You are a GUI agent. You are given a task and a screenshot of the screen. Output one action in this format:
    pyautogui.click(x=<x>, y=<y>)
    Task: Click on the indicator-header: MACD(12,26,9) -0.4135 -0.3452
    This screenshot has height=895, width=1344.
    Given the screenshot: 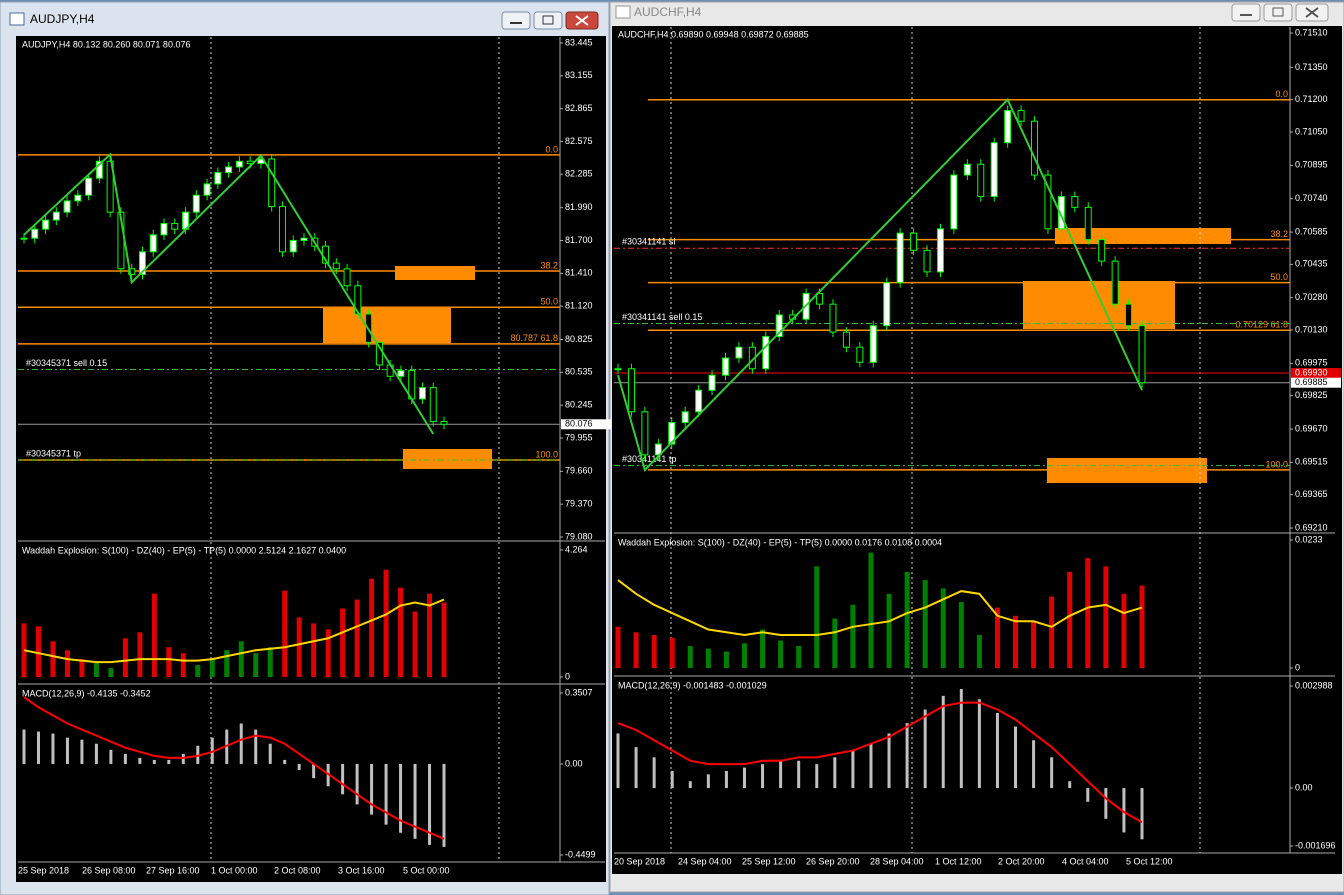 What is the action you would take?
    pyautogui.click(x=86, y=693)
    